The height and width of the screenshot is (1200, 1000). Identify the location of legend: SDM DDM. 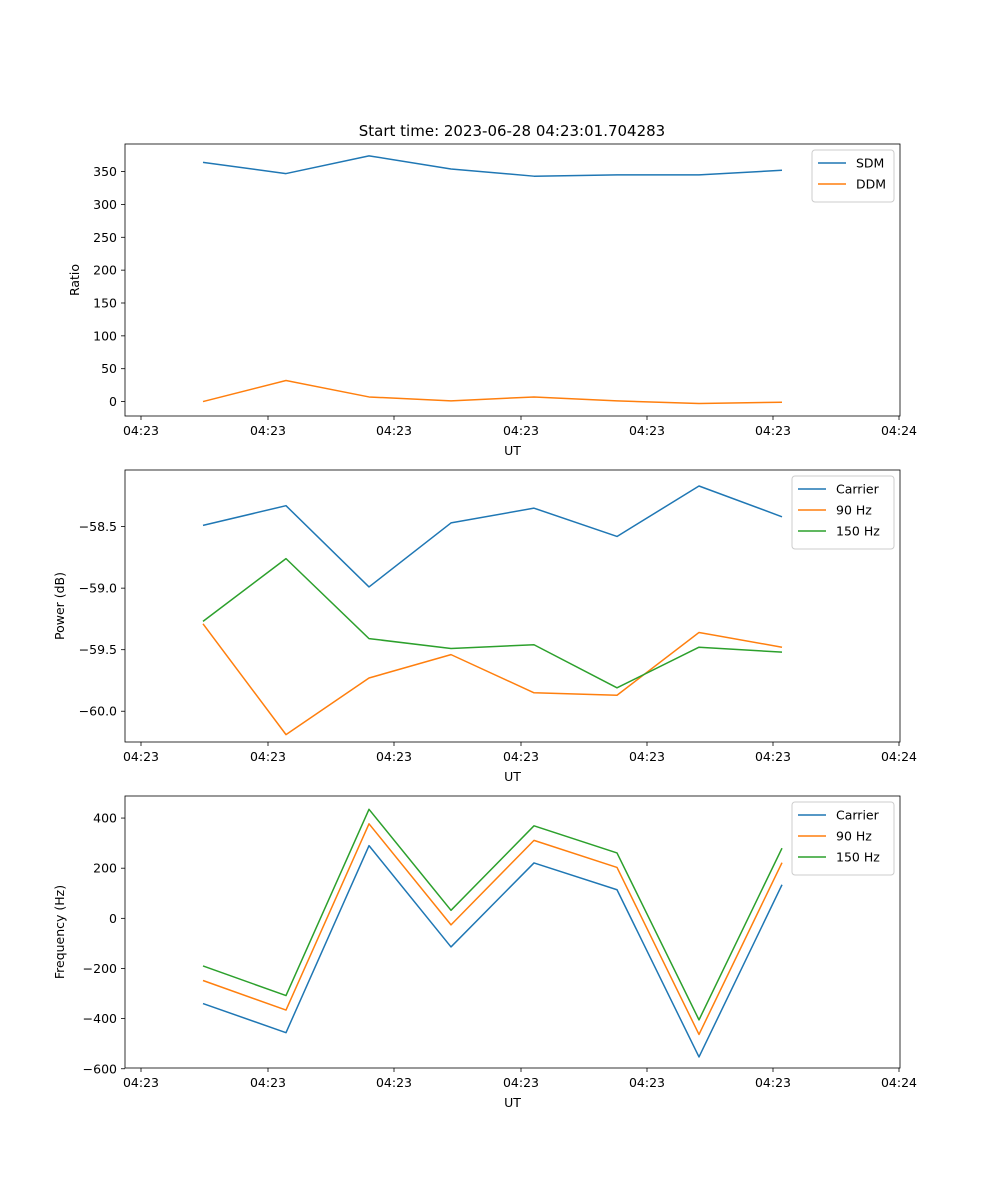
(853, 176).